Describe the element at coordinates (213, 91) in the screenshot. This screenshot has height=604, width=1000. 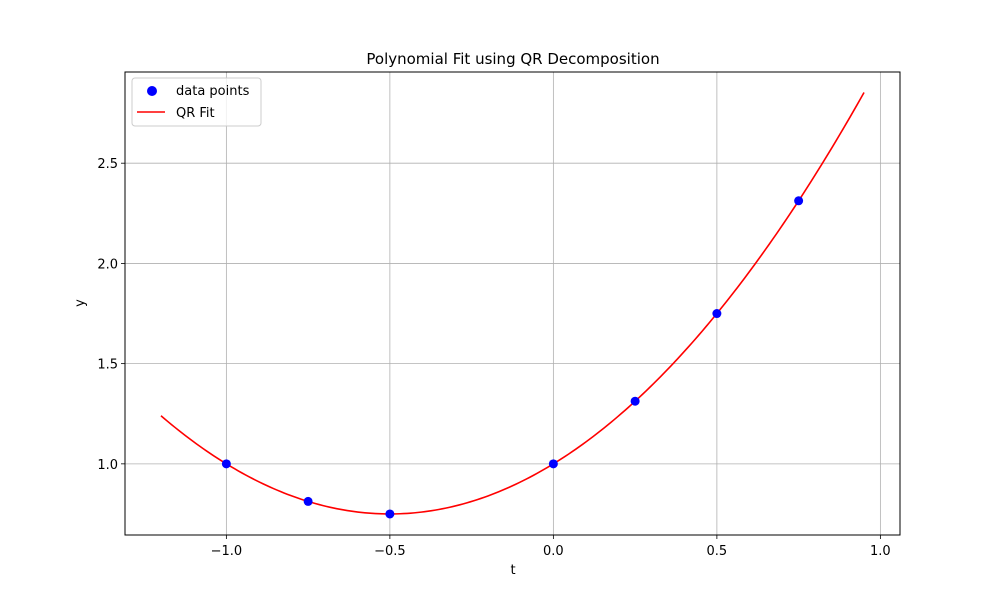
I see `legend-label-data-points: data points` at that location.